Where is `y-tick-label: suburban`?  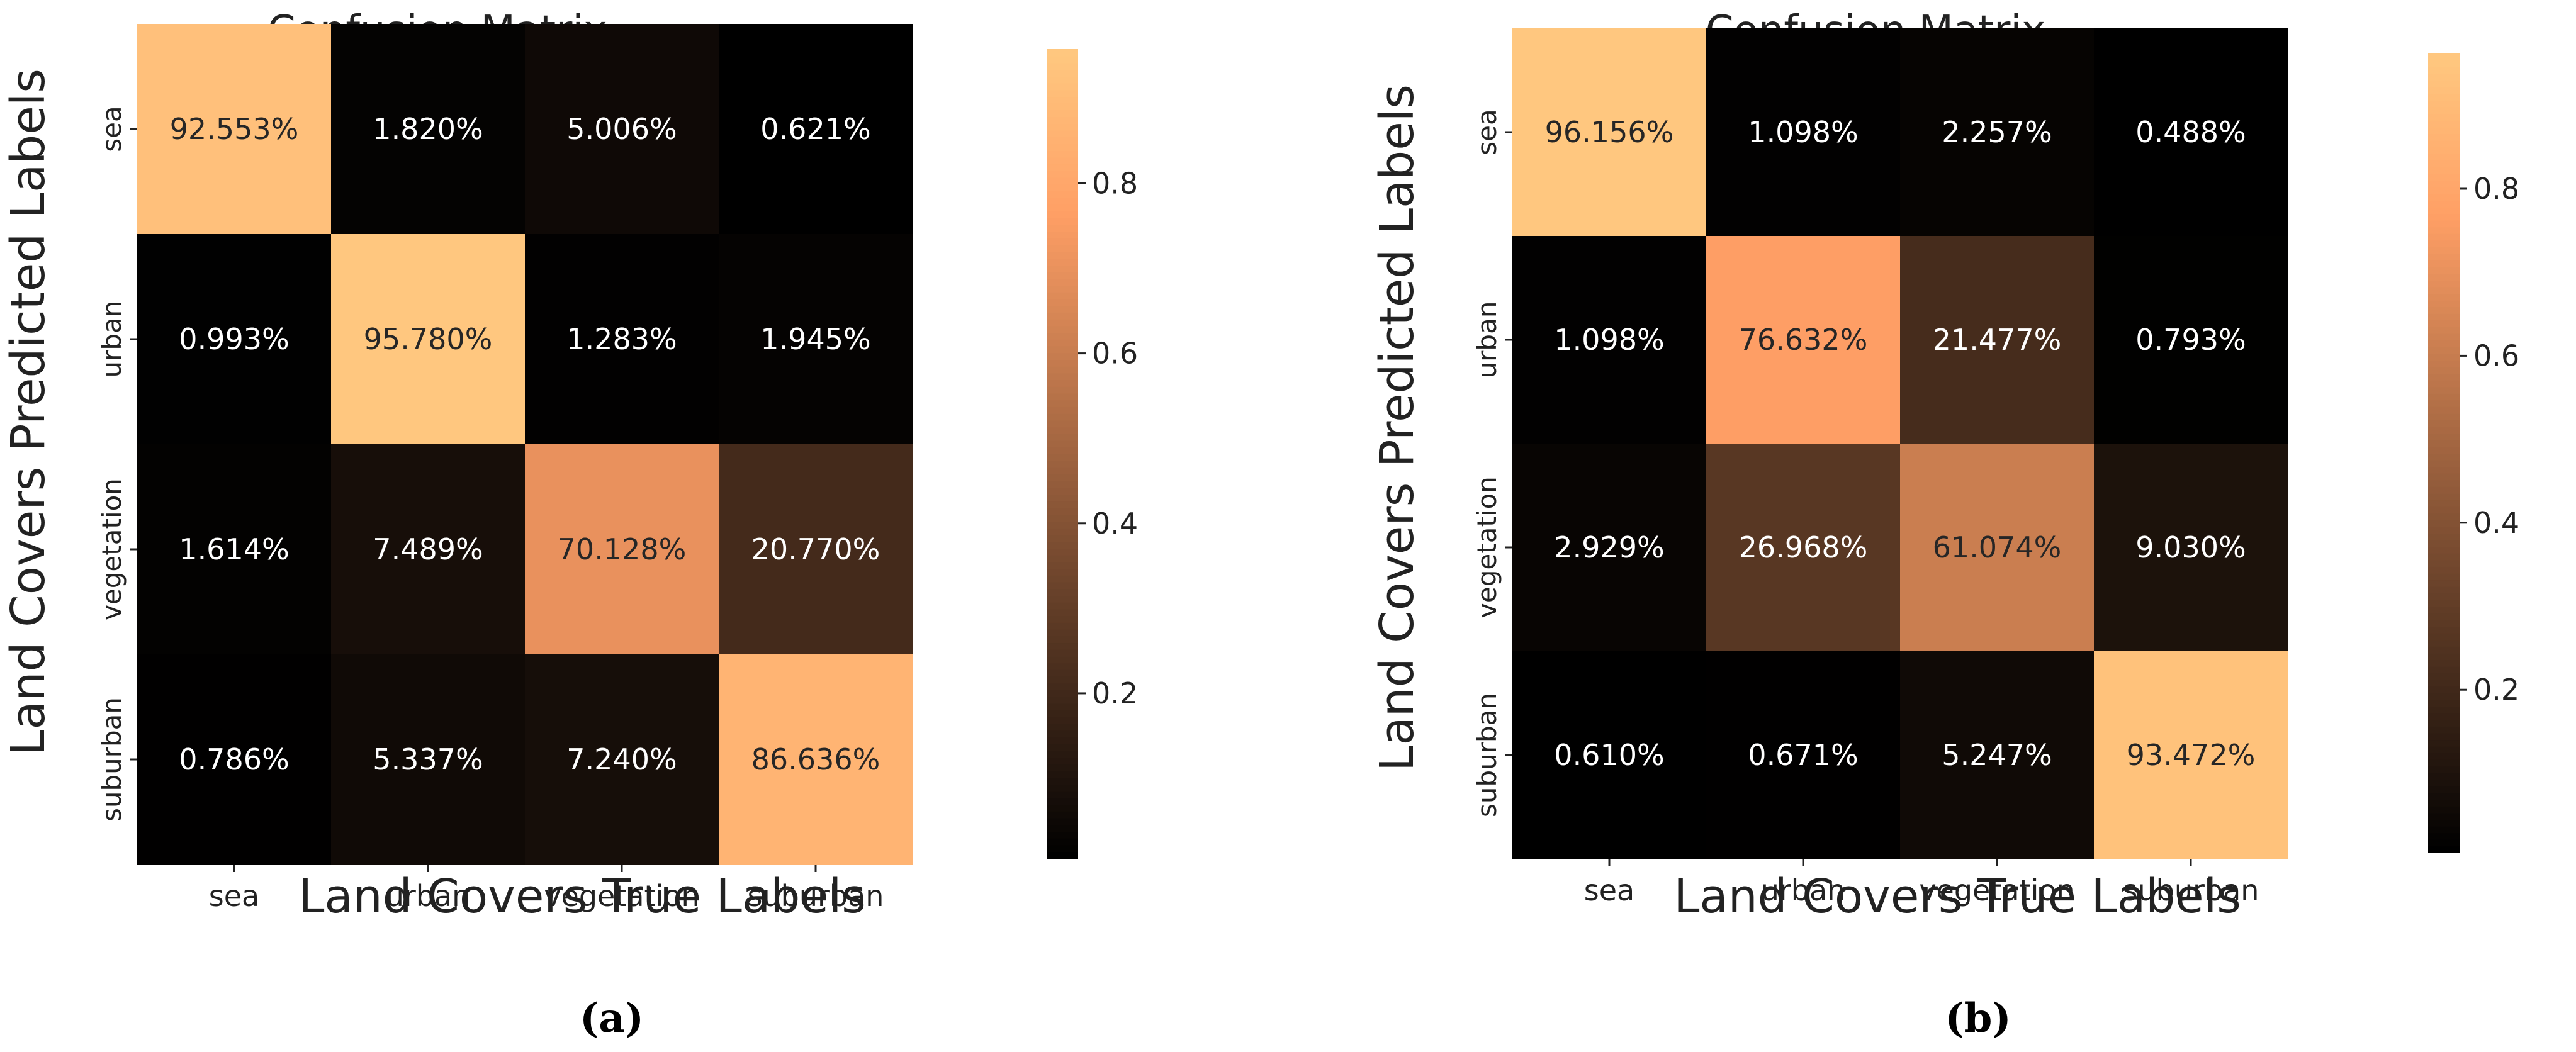
y-tick-label: suburban is located at coordinates (1486, 755).